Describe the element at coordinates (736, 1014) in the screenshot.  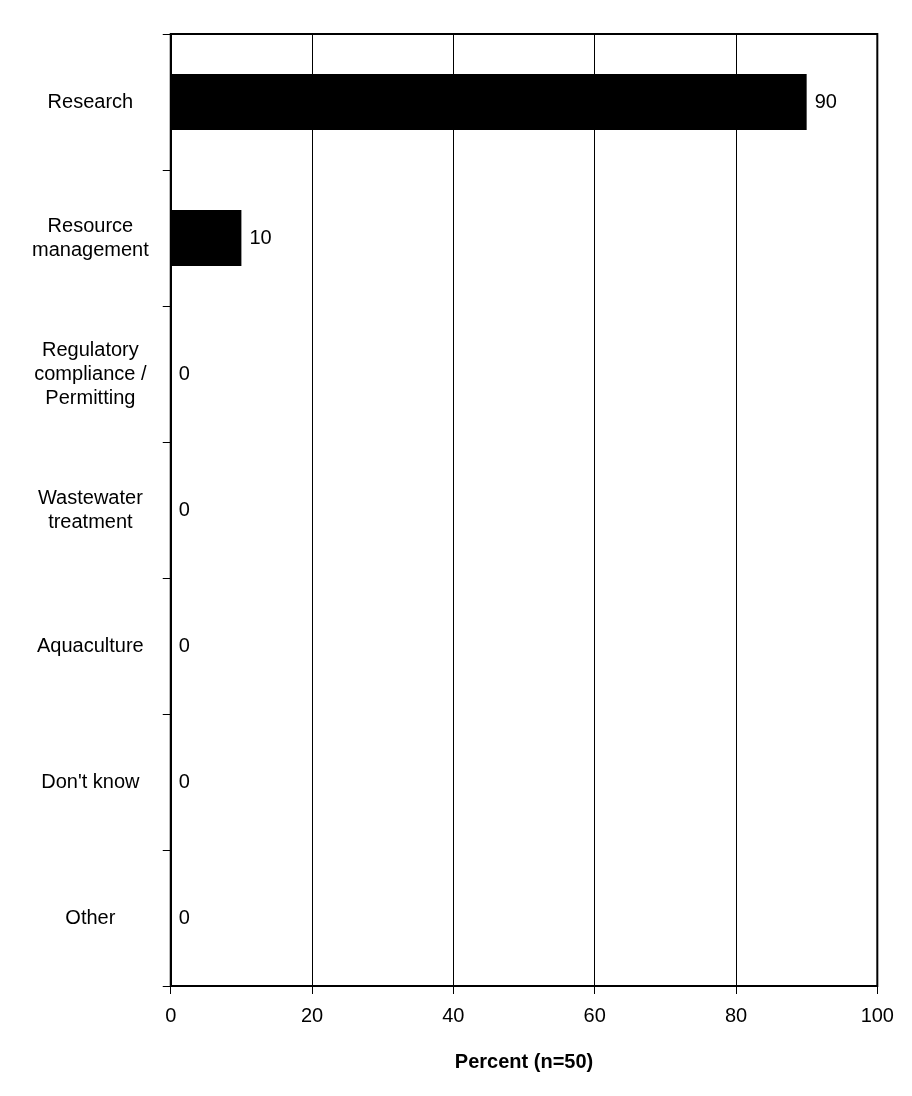
I see `x-tick-label: 80` at that location.